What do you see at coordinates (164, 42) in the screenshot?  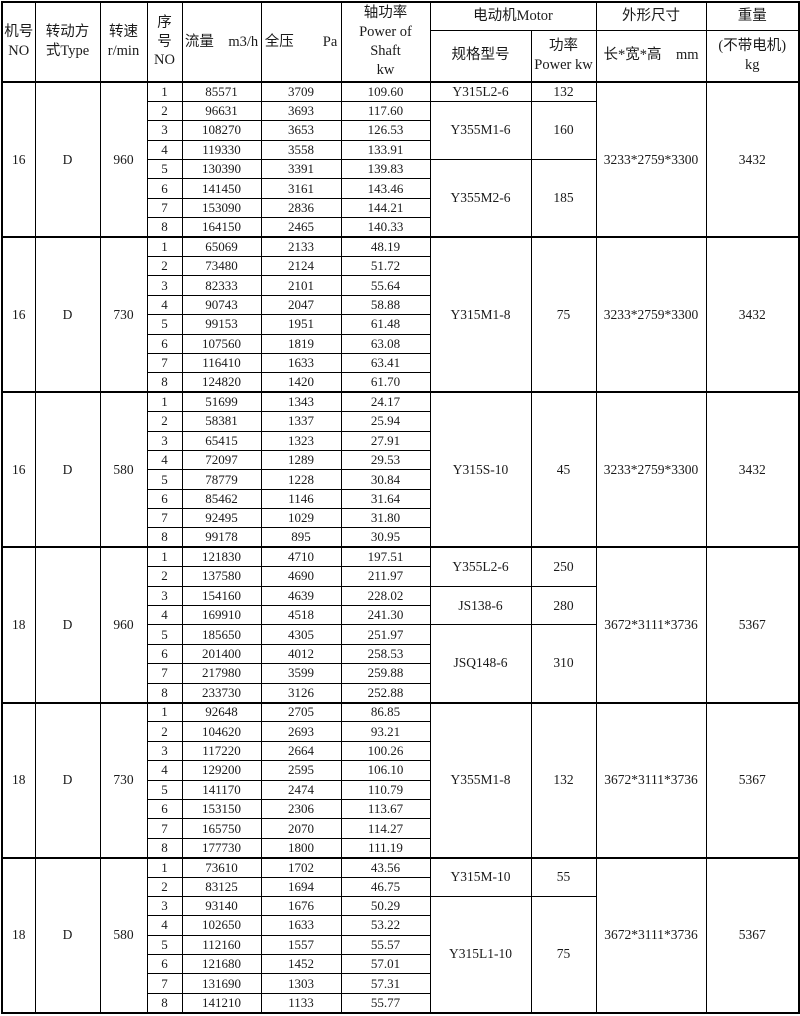 I see `header-seq: 序 号 NO` at bounding box center [164, 42].